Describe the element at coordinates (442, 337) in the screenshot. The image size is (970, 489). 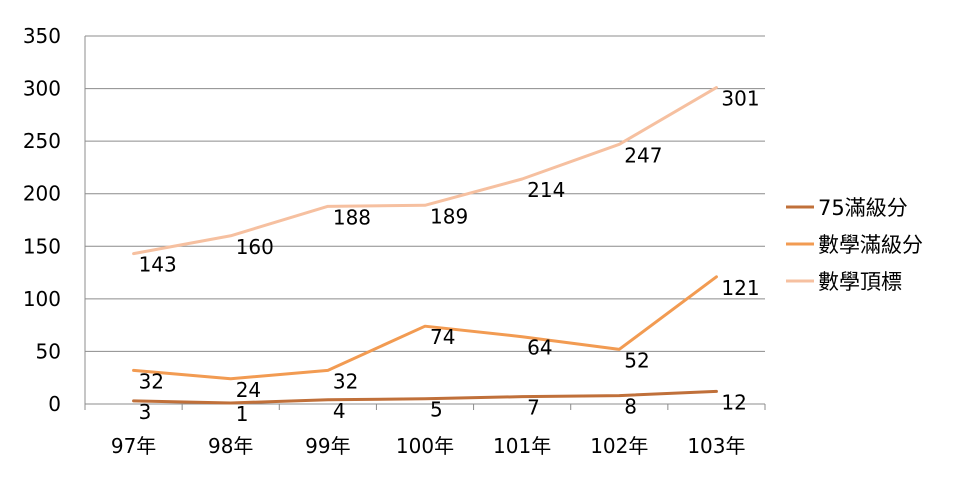
I see `data-label: 74` at that location.